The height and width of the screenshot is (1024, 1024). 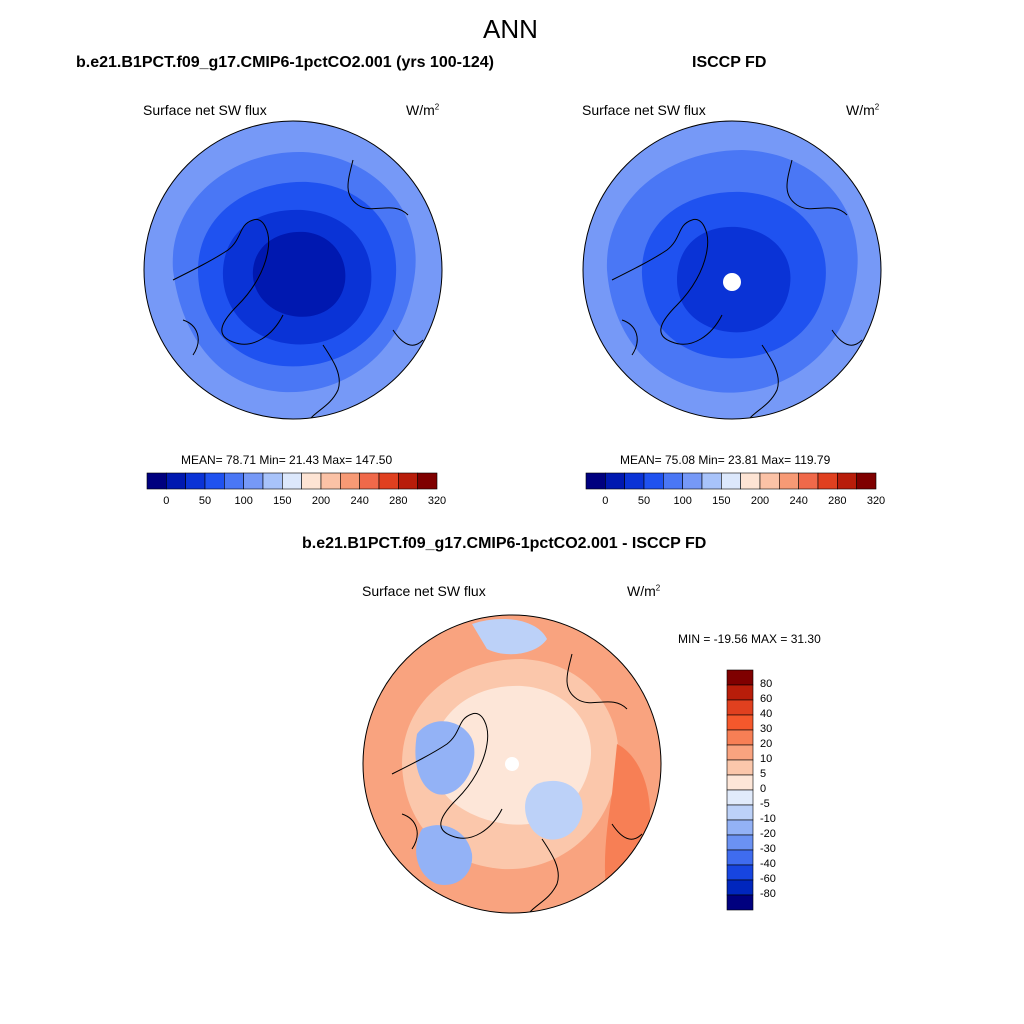 What do you see at coordinates (765, 804) in the screenshot?
I see `diff-colorbar-tick-label: -5` at bounding box center [765, 804].